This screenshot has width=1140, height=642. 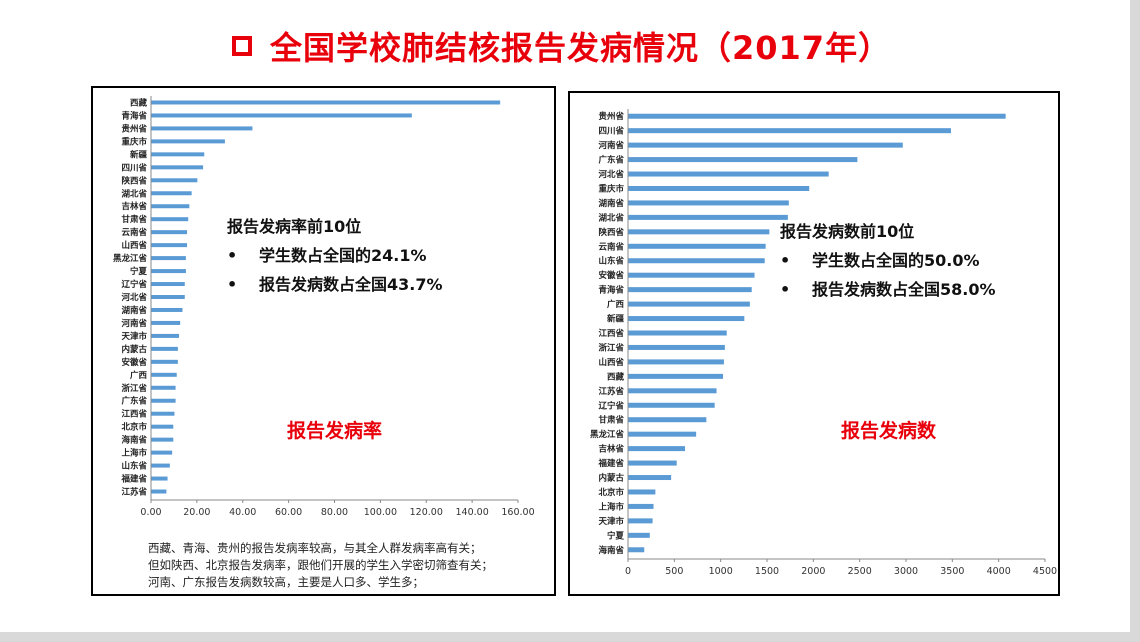 What do you see at coordinates (581, 48) in the screenshot?
I see `slide-title: 全国学校肺结核报告发病情况（2017年）` at bounding box center [581, 48].